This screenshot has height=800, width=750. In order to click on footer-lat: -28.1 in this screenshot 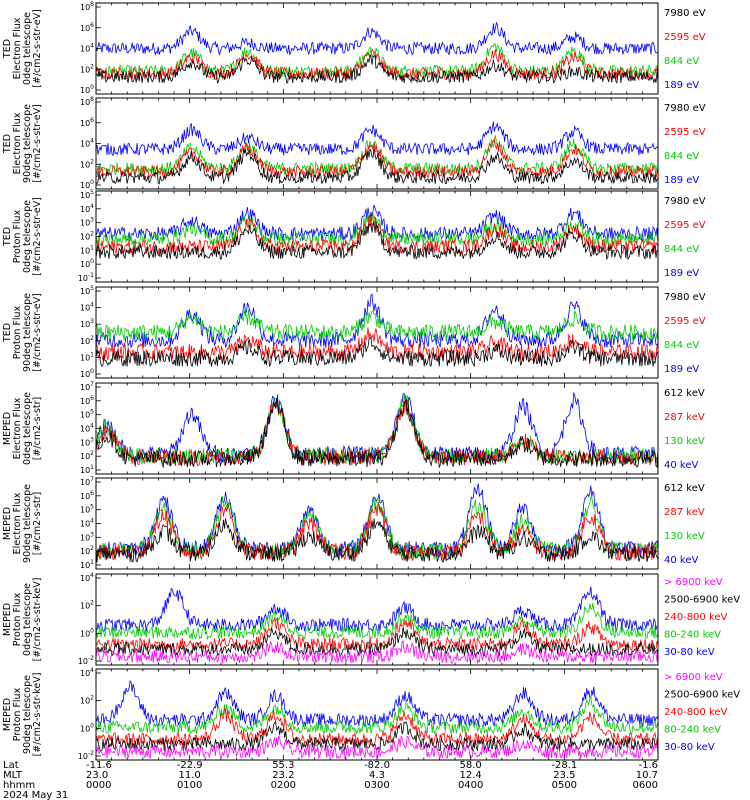, I will do `click(564, 765)`.